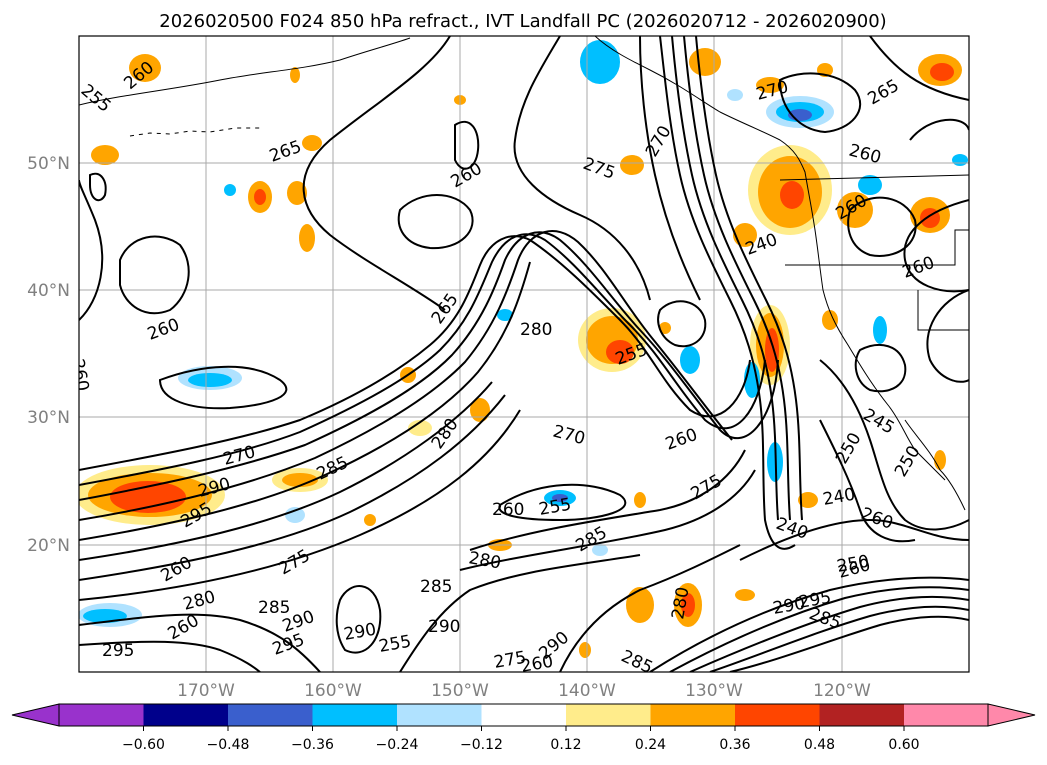 This screenshot has width=1047, height=765. What do you see at coordinates (152, 495) in the screenshot?
I see `shade-patch-subtropical-west` at bounding box center [152, 495].